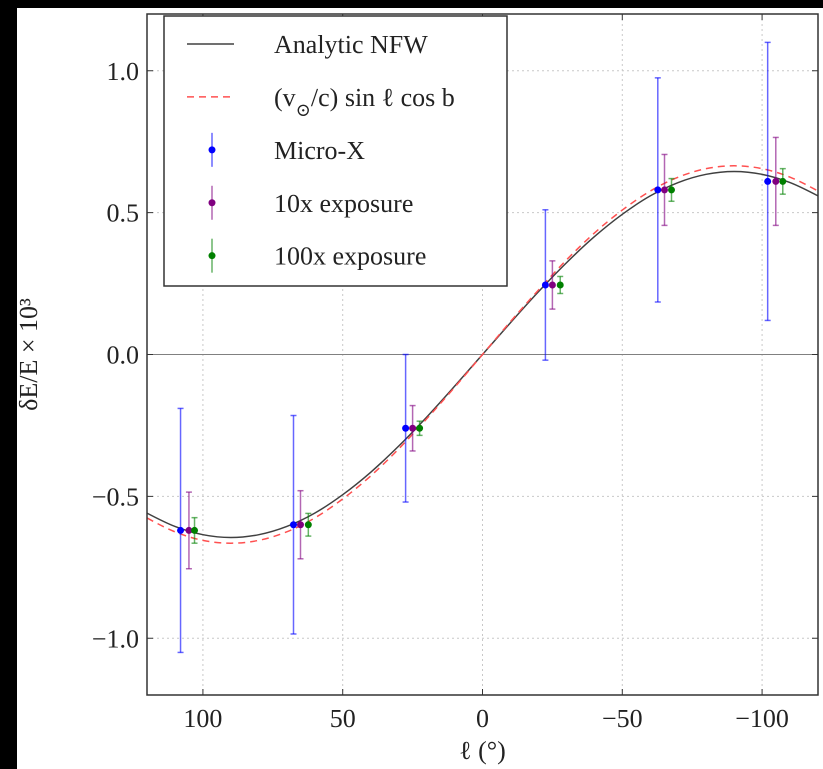 Image resolution: width=823 pixels, height=769 pixels. I want to click on y-tick-label: 0.5, so click(122, 213).